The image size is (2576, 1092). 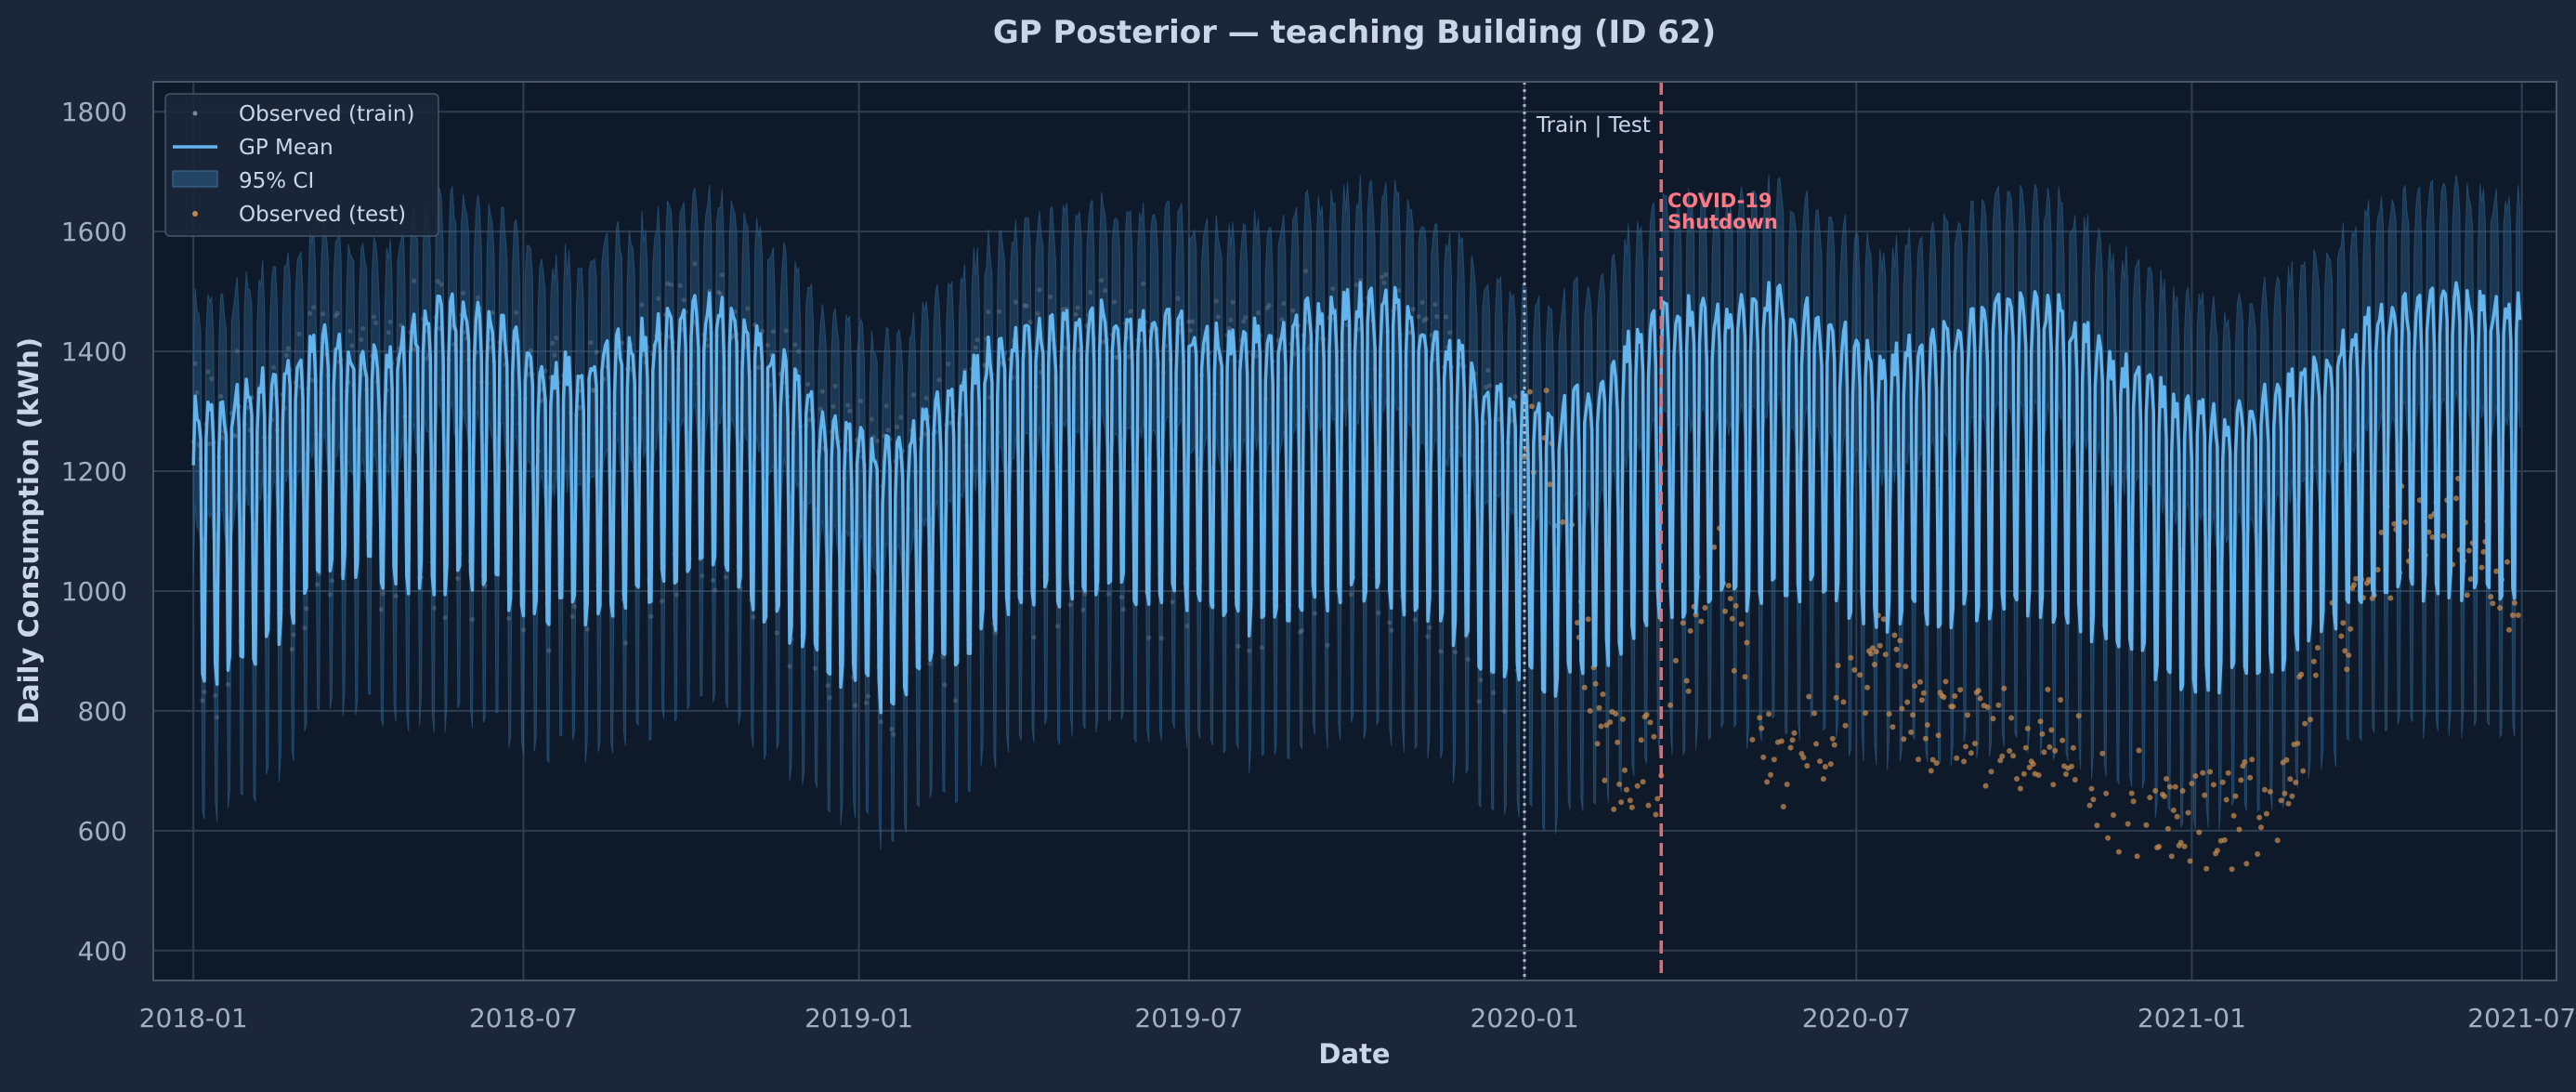 What do you see at coordinates (301, 165) in the screenshot?
I see `legend-box` at bounding box center [301, 165].